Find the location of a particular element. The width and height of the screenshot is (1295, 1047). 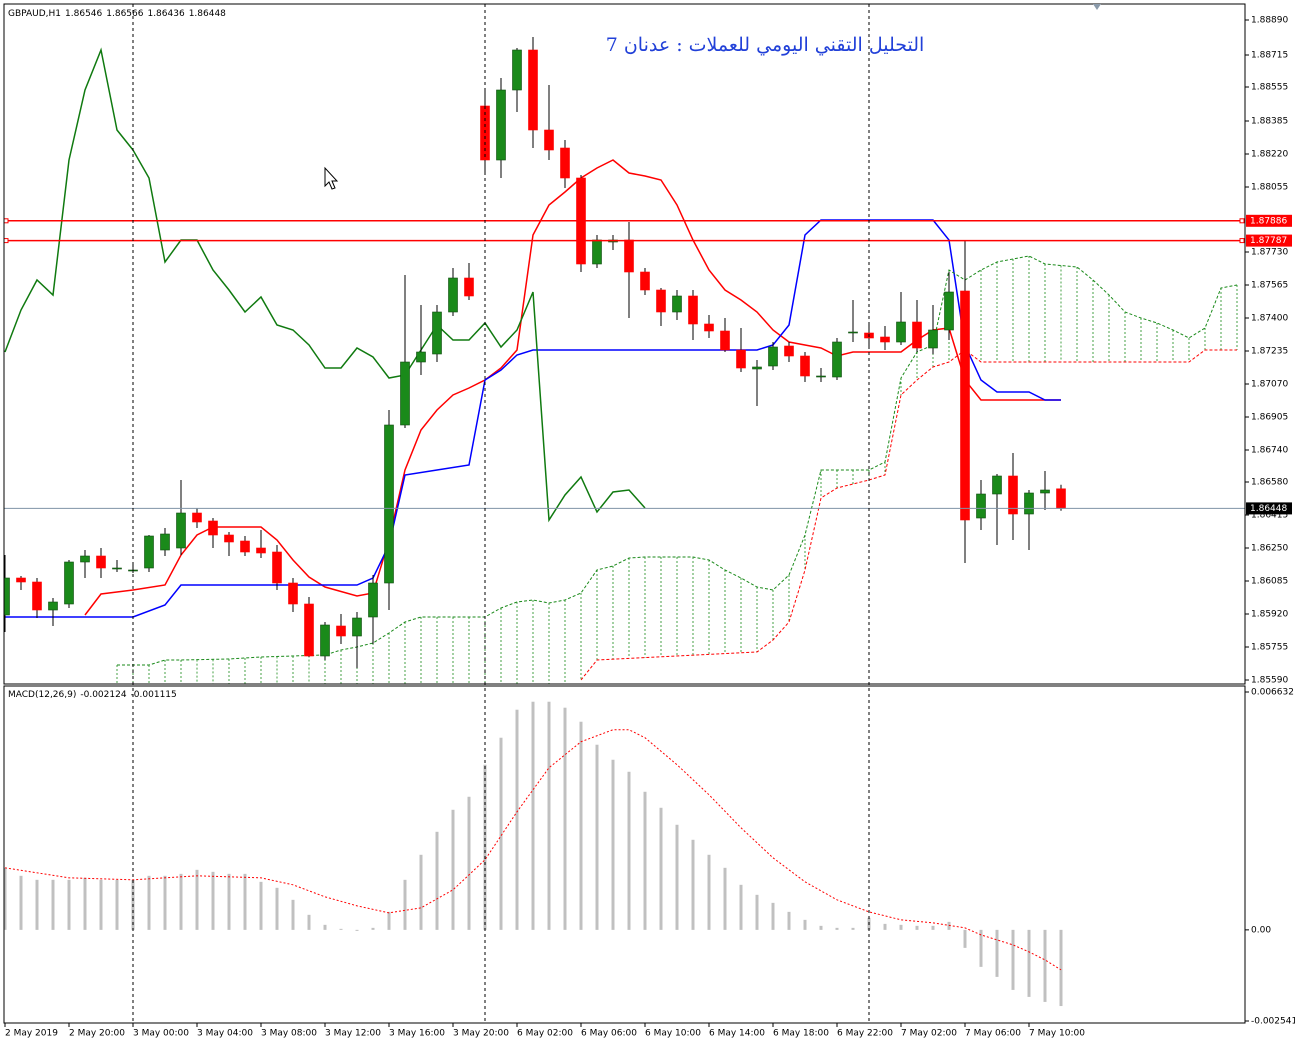

macd-last: -0.002124 is located at coordinates (103, 695).